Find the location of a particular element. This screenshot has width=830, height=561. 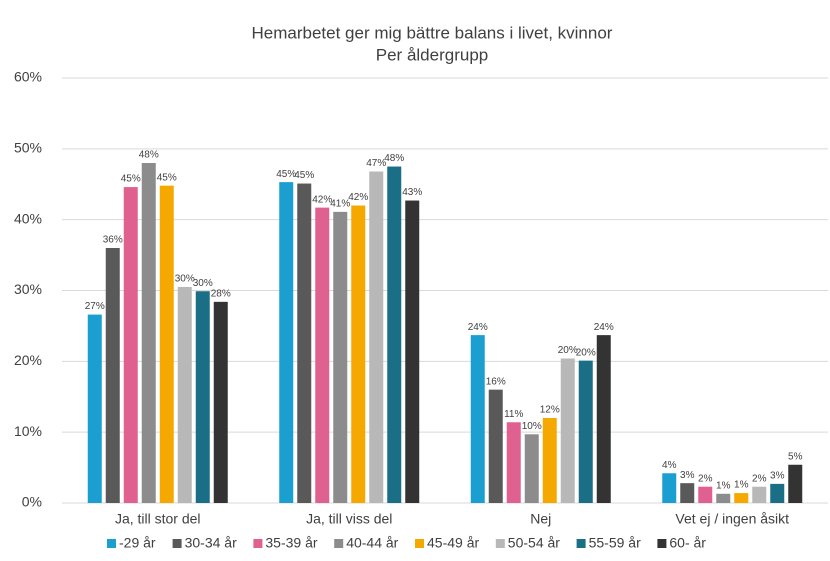

value-label: 36% is located at coordinates (113, 240).